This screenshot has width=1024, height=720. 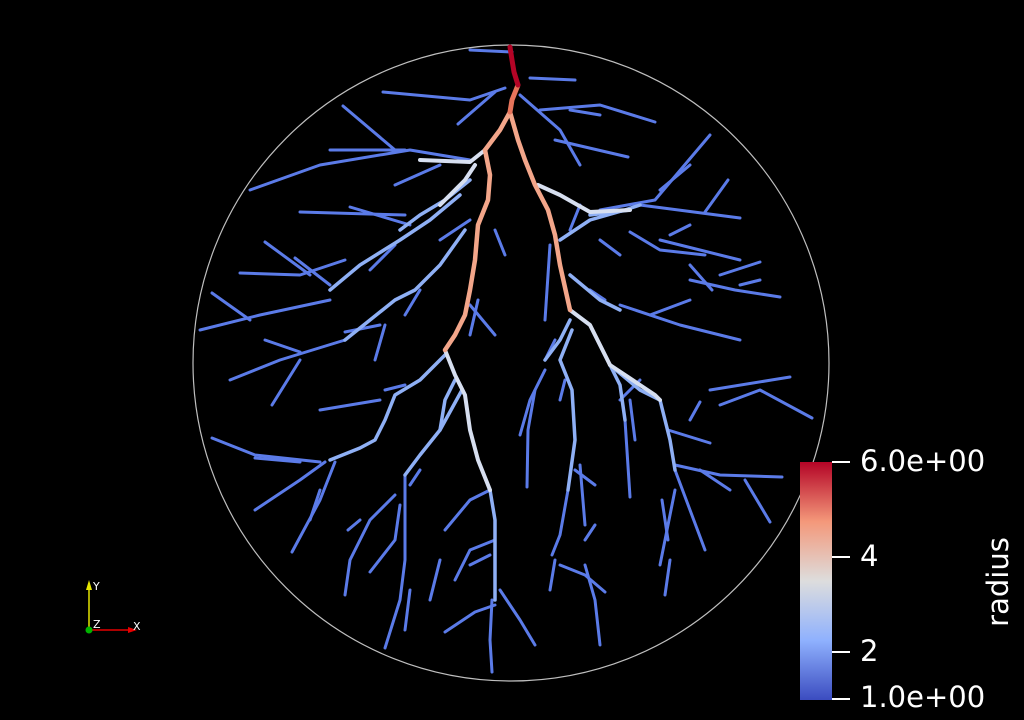 What do you see at coordinates (96, 586) in the screenshot?
I see `y-axis-label: Y` at bounding box center [96, 586].